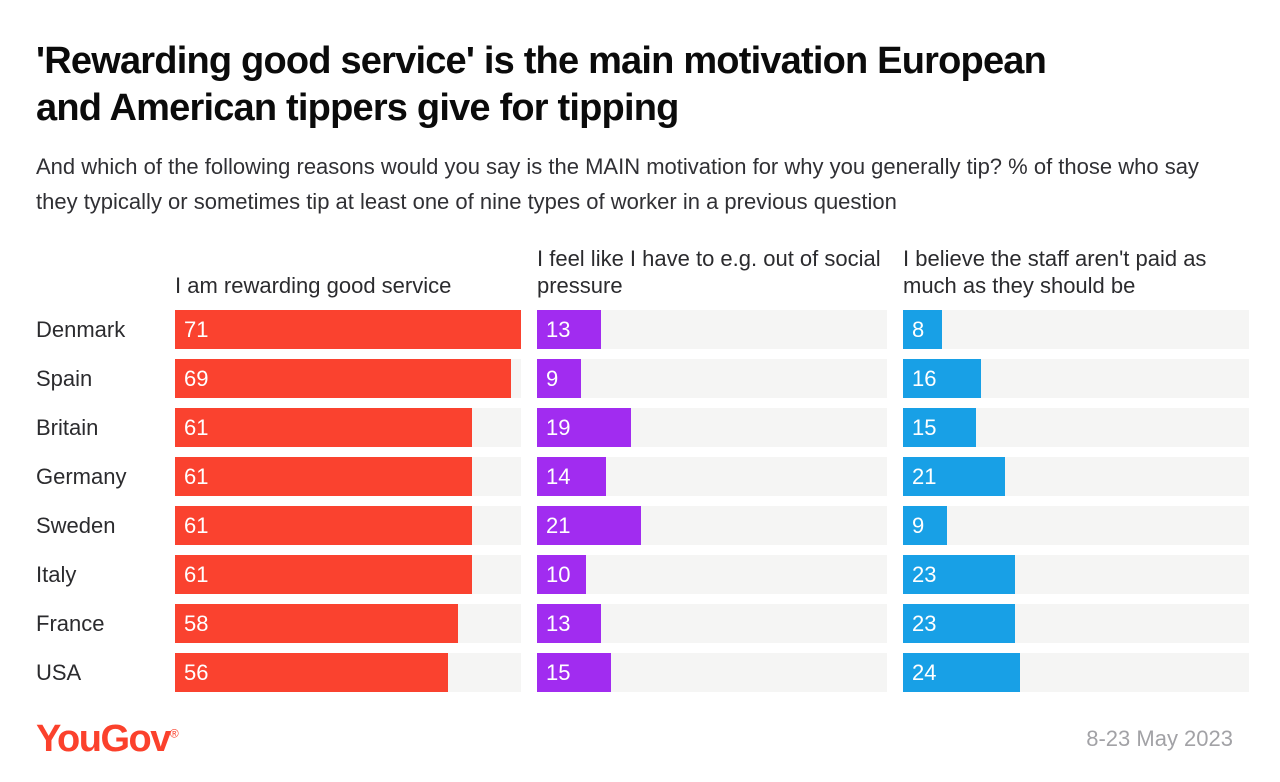 The image size is (1280, 782). I want to click on country-label: Germany, so click(81, 476).